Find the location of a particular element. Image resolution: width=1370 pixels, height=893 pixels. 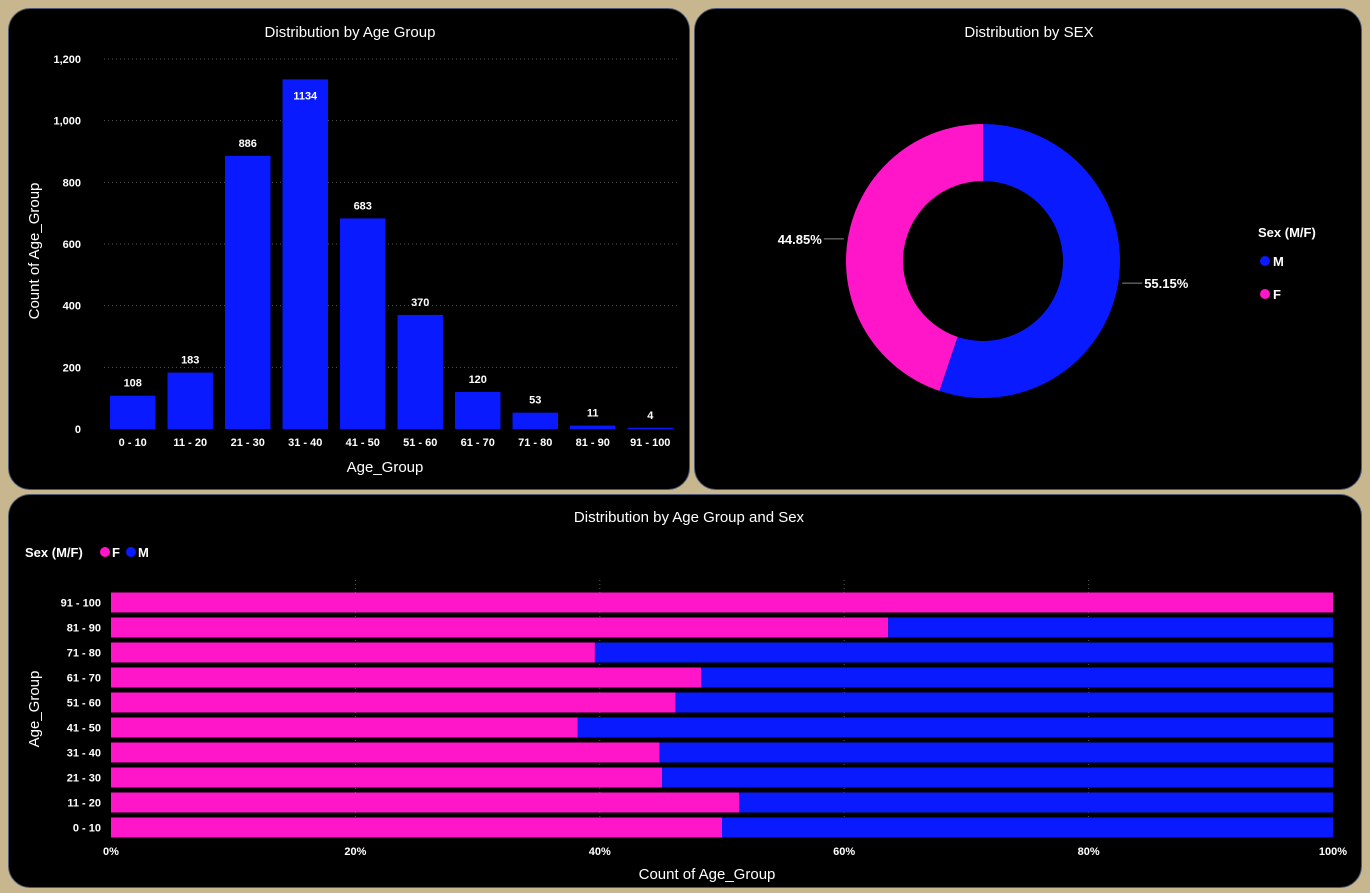

y-tick-label: 61 - 70 is located at coordinates (84, 679).